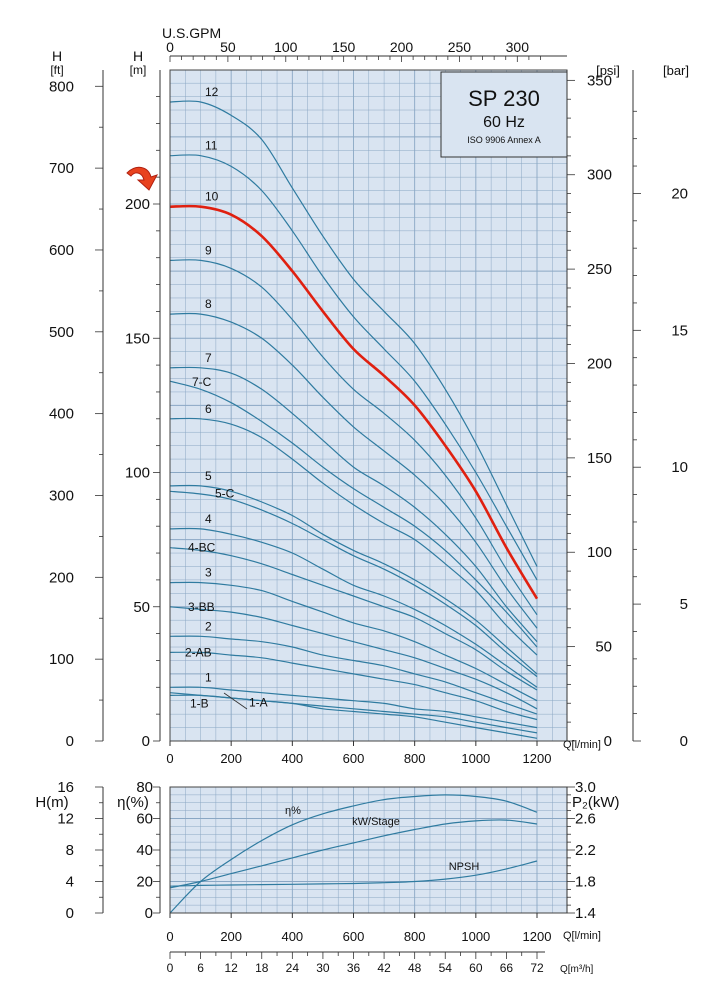  I want to click on m3h-tick-label: 36, so click(354, 968).